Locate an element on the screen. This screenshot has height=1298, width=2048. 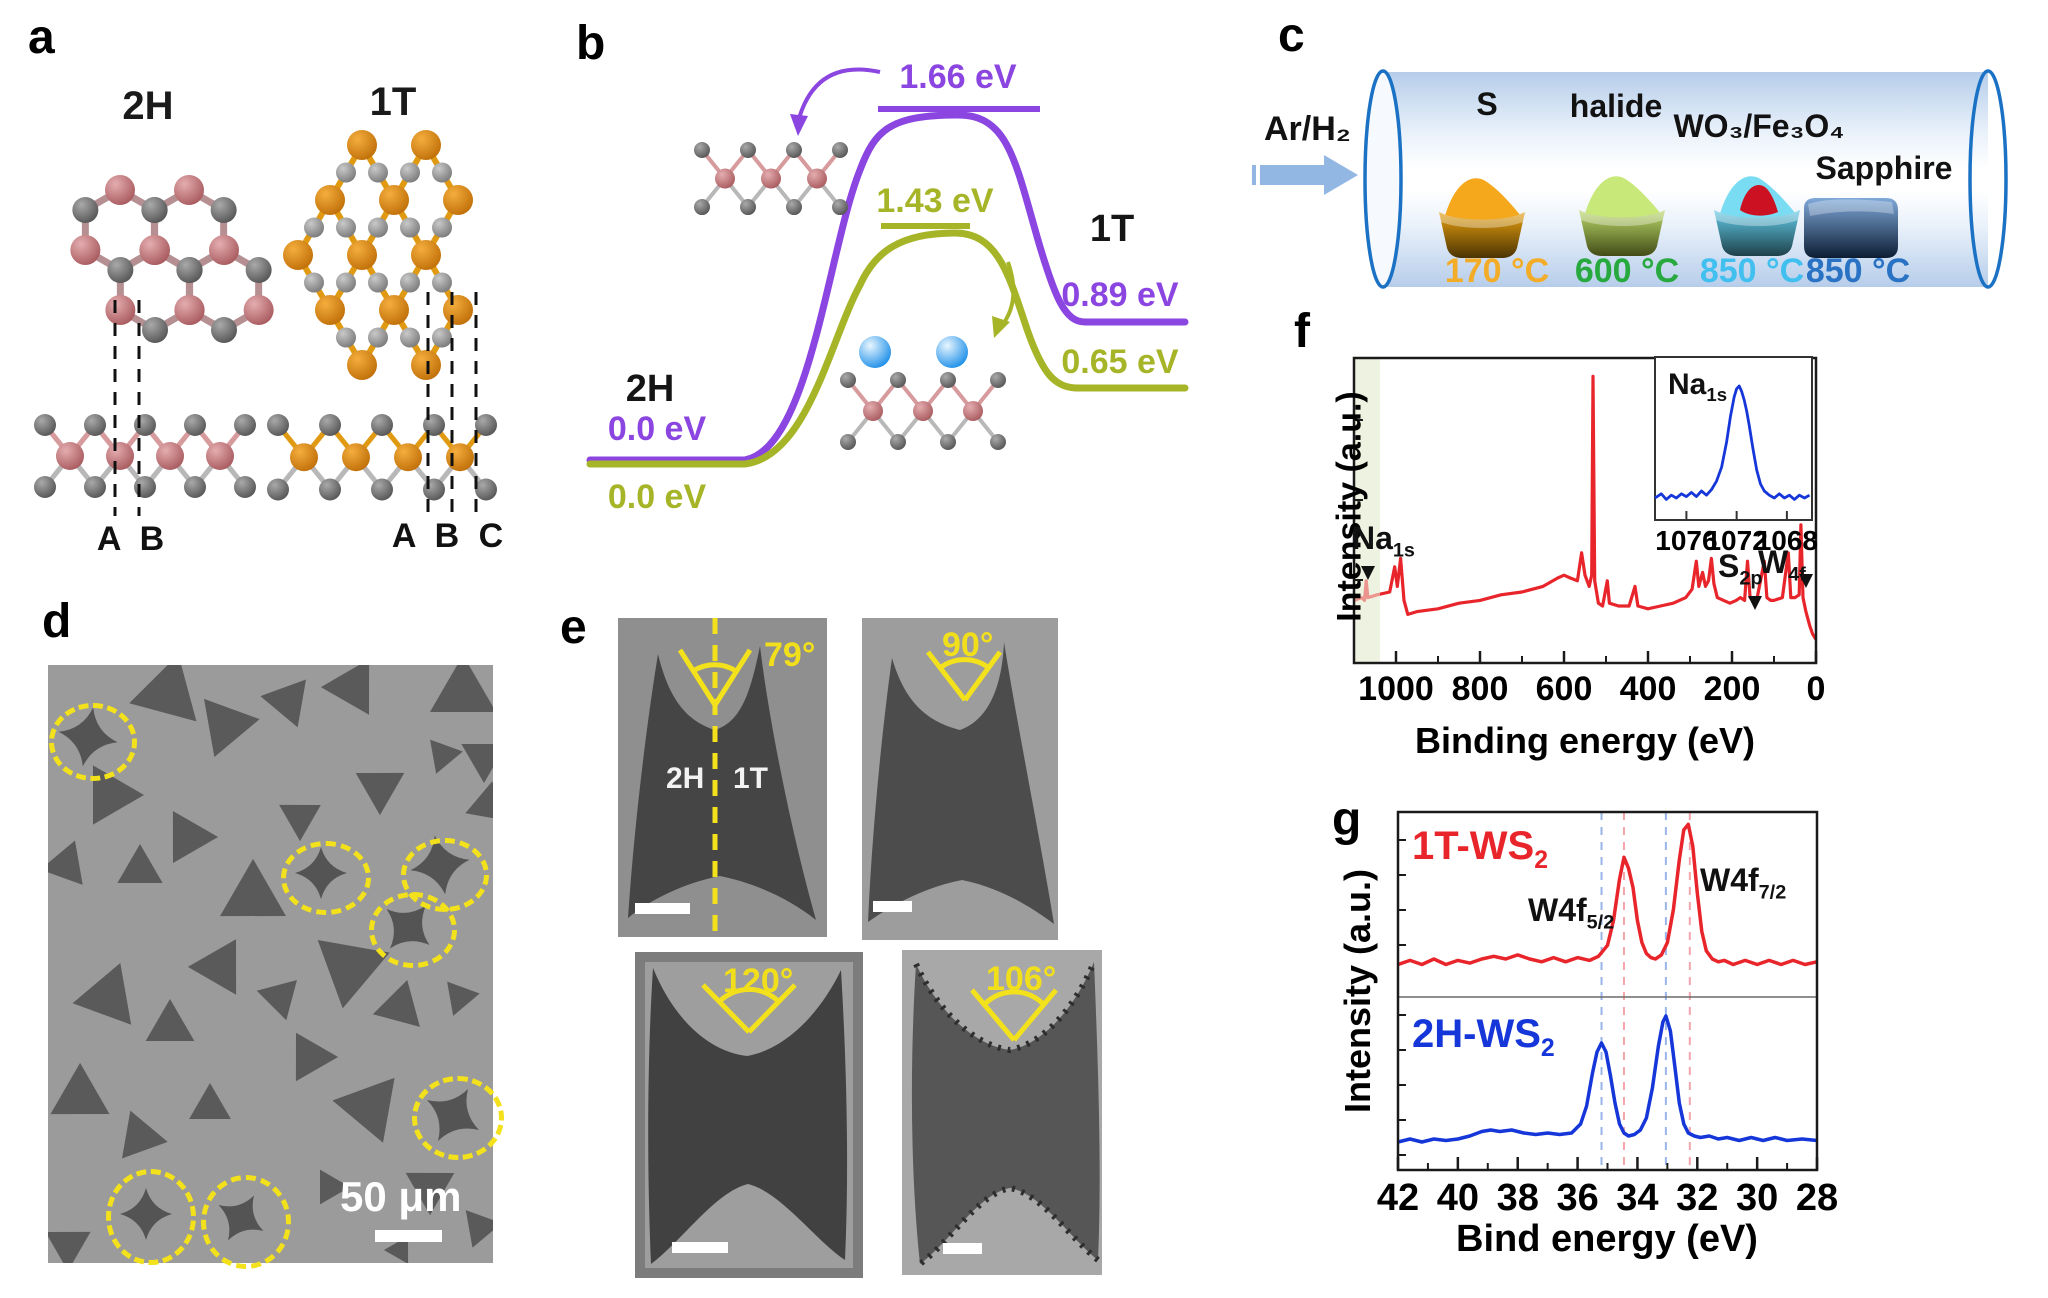
substrate-sapphire-label: Sapphire is located at coordinates (1884, 168).